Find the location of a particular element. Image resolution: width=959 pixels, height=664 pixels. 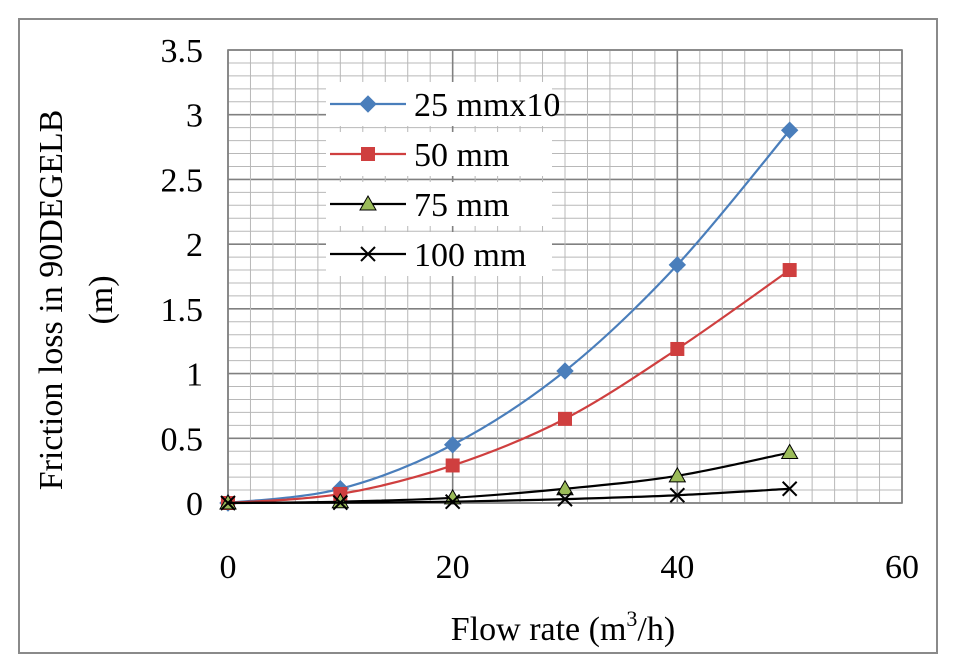

y-tick-label: 3.5 is located at coordinates (182, 51).